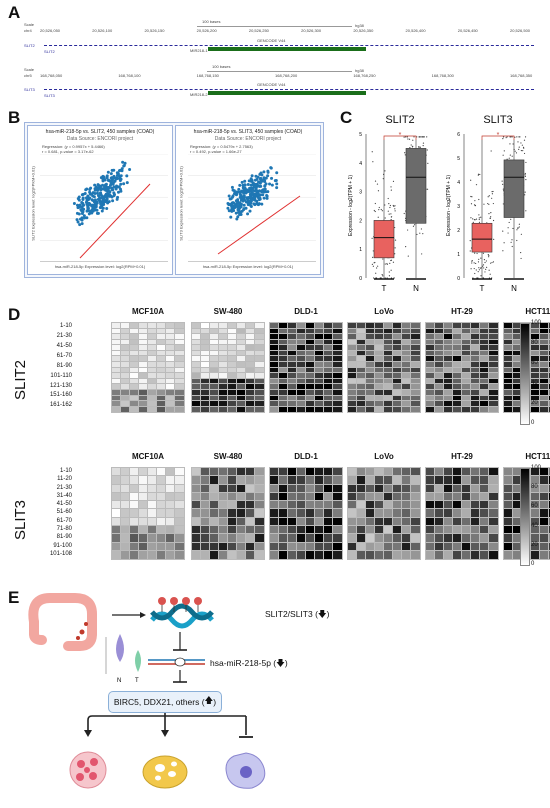 The height and width of the screenshot is (808, 550). I want to click on coordinate-tick: 168,768,300, so click(442, 75).